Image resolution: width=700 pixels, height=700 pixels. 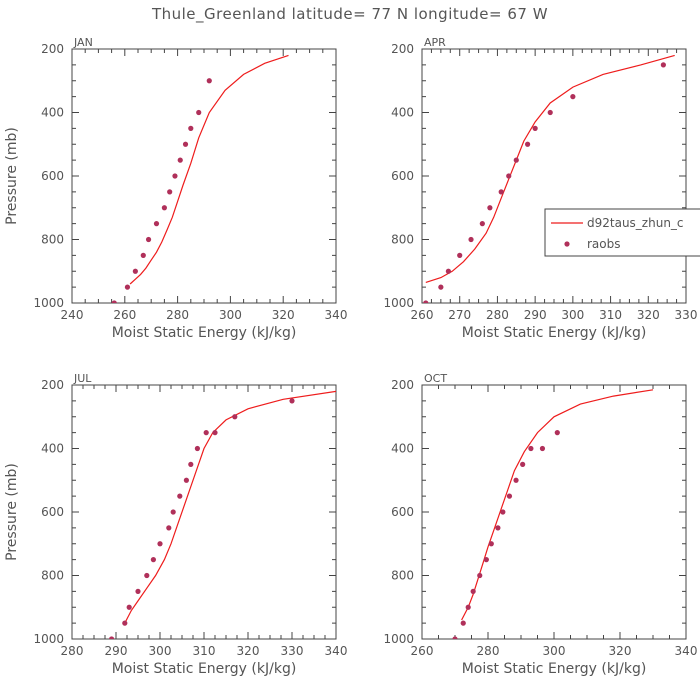 I want to click on panel-title: JAN, so click(x=83, y=42).